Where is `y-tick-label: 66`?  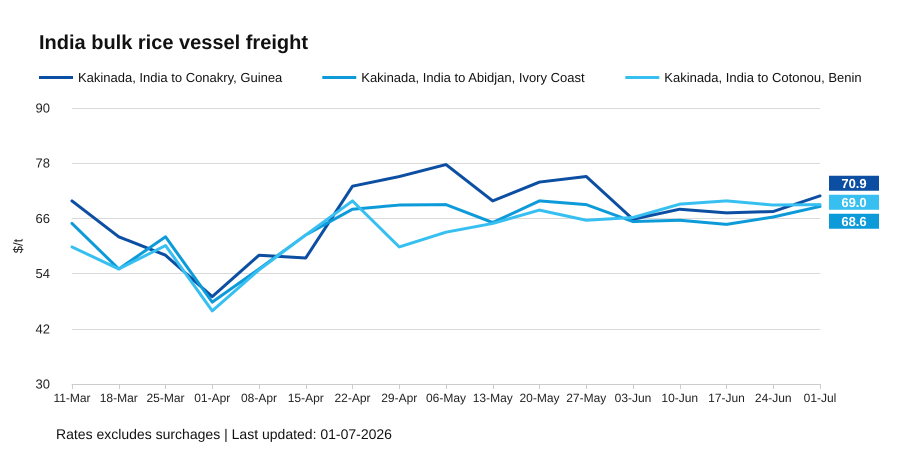
y-tick-label: 66 is located at coordinates (43, 218).